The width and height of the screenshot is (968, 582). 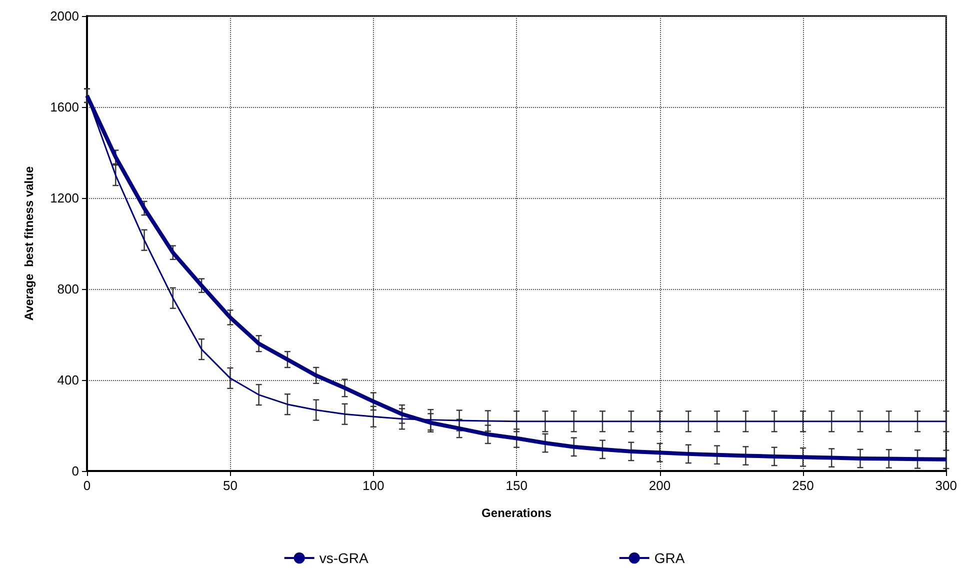 What do you see at coordinates (670, 558) in the screenshot?
I see `legend-label: GRA` at bounding box center [670, 558].